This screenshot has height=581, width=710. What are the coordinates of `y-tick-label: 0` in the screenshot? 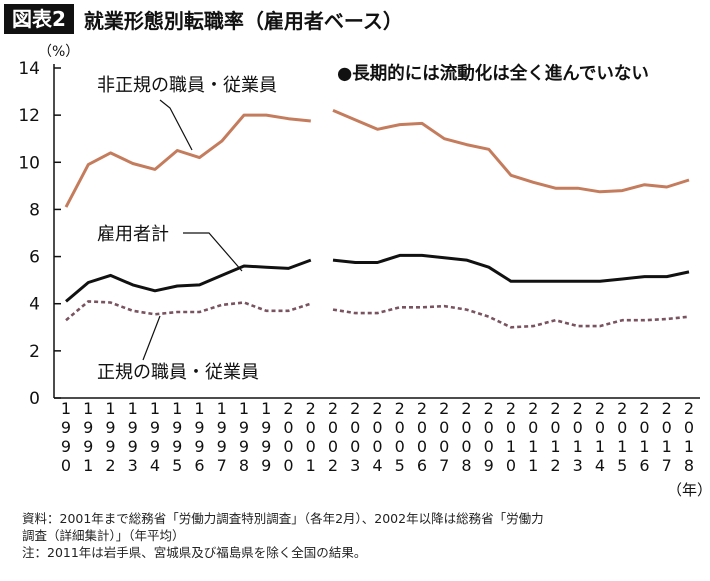 It's located at (34, 399).